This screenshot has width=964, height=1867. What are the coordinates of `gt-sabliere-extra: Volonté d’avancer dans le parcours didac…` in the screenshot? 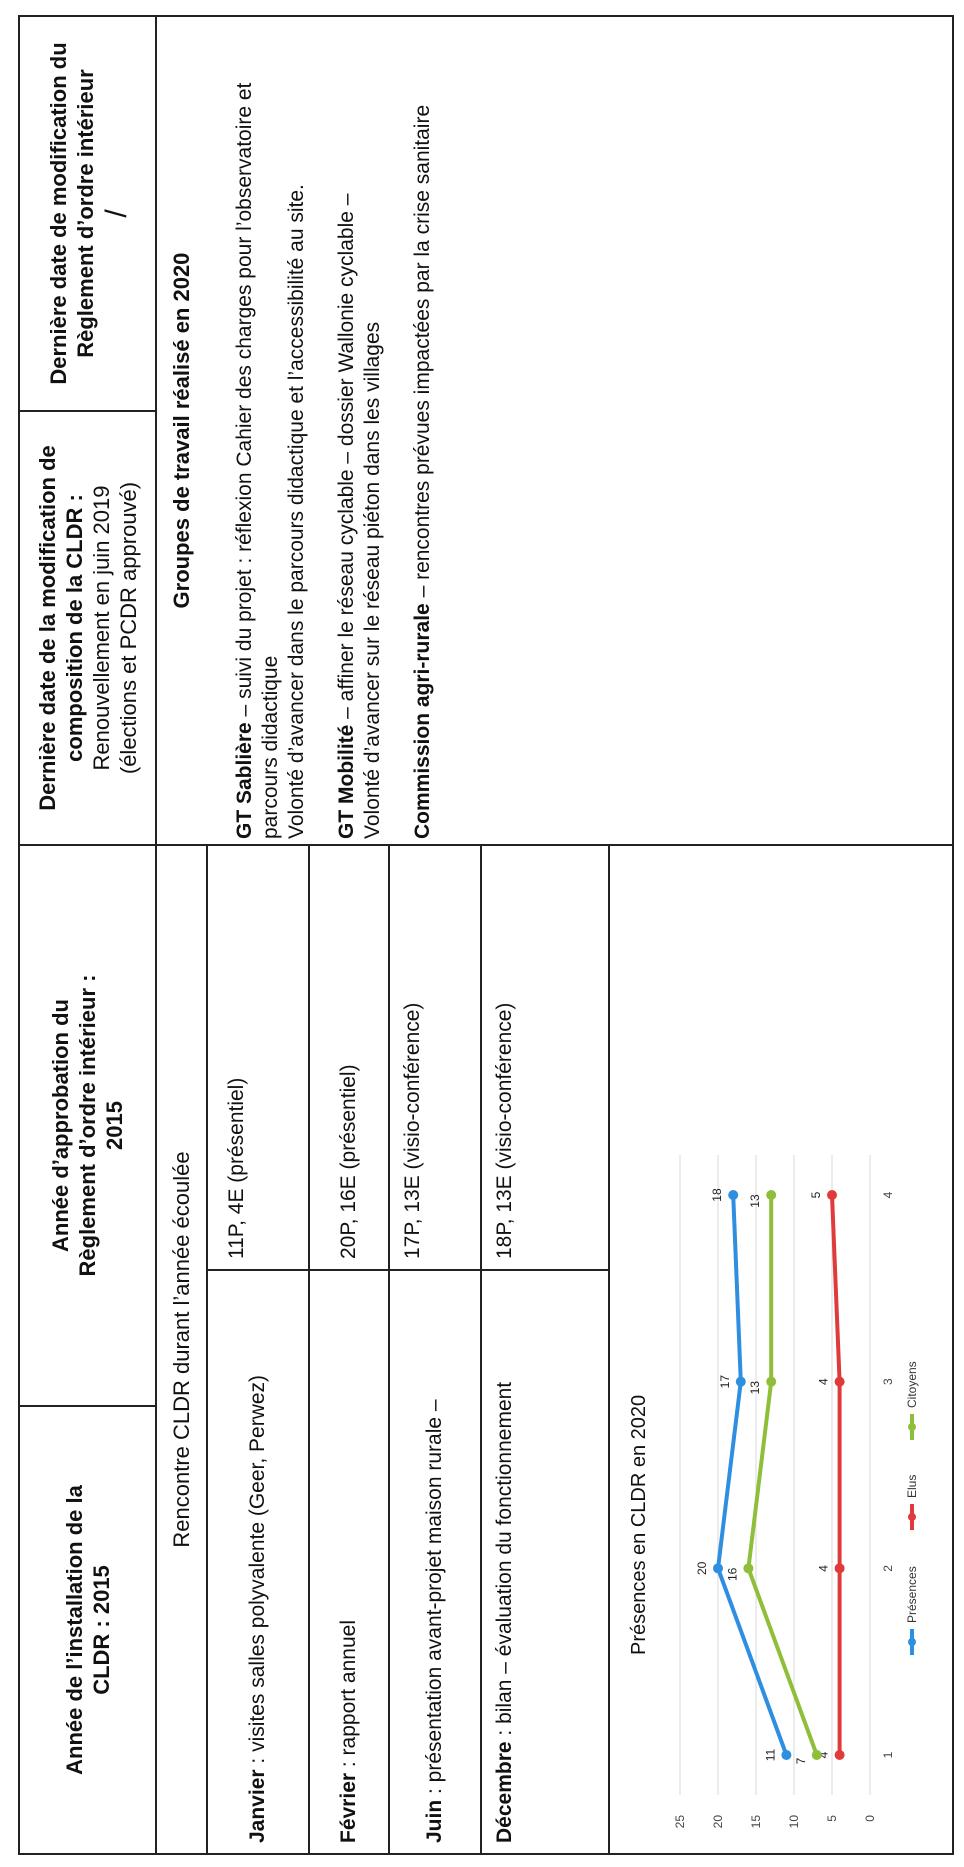 It's located at (296, 511).